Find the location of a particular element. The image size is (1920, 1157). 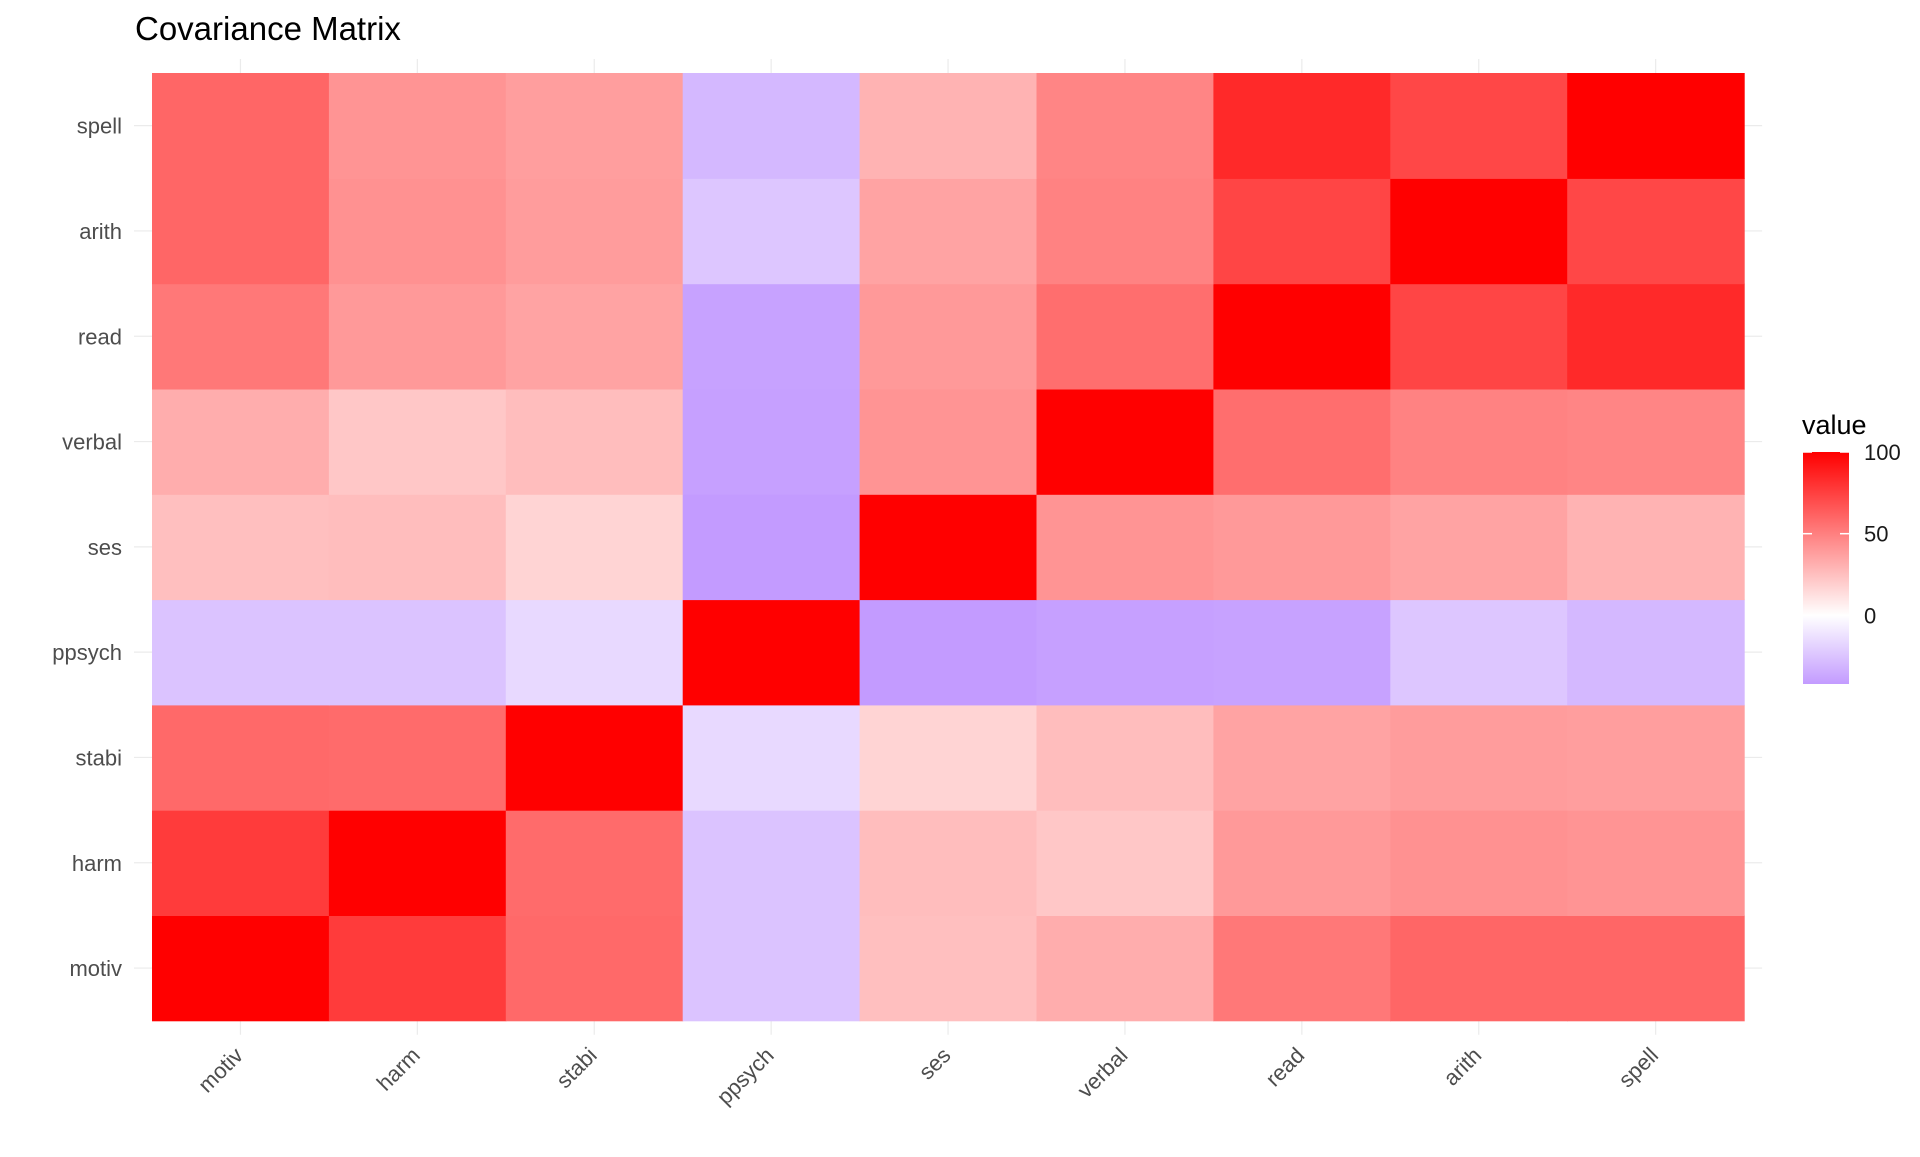

legend-ticks: 100 50 0 is located at coordinates (1852, 534).